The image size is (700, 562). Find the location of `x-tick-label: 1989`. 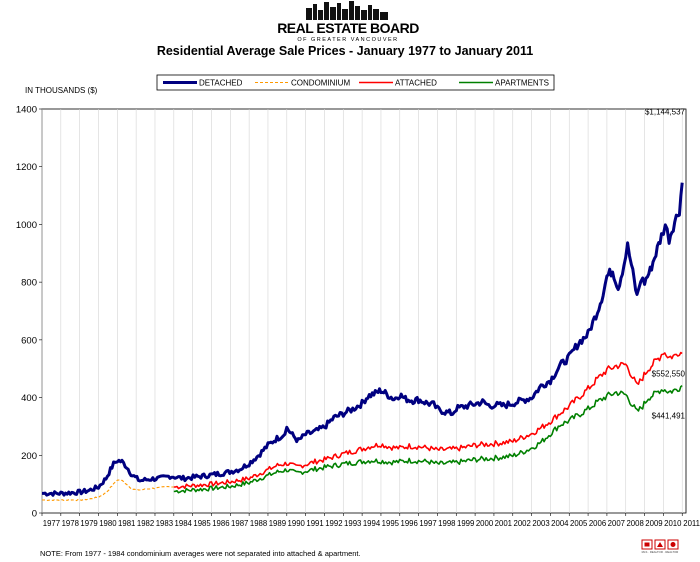

x-tick-label: 1989 is located at coordinates (277, 523).